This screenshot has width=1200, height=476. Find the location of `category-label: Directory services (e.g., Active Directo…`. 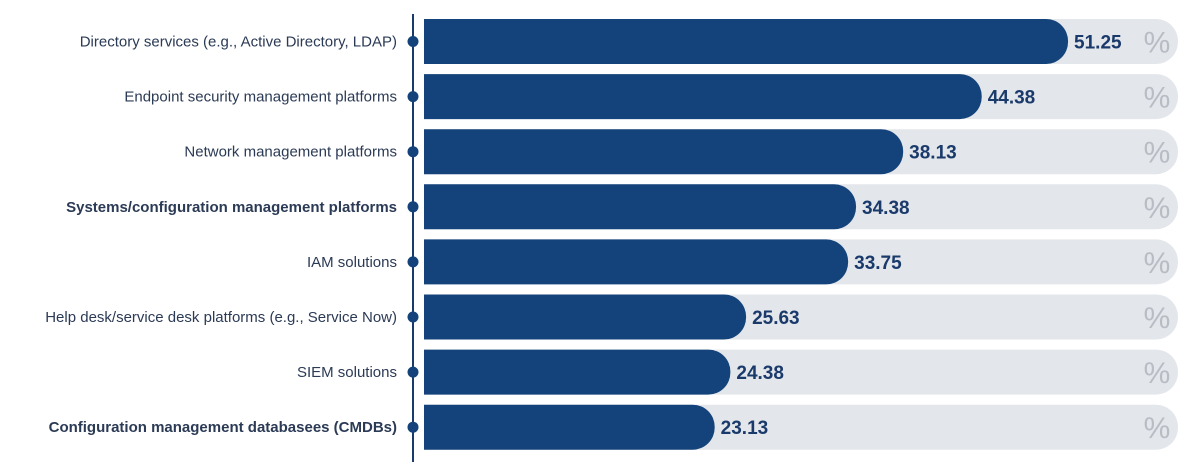

category-label: Directory services (e.g., Active Directo… is located at coordinates (238, 42).